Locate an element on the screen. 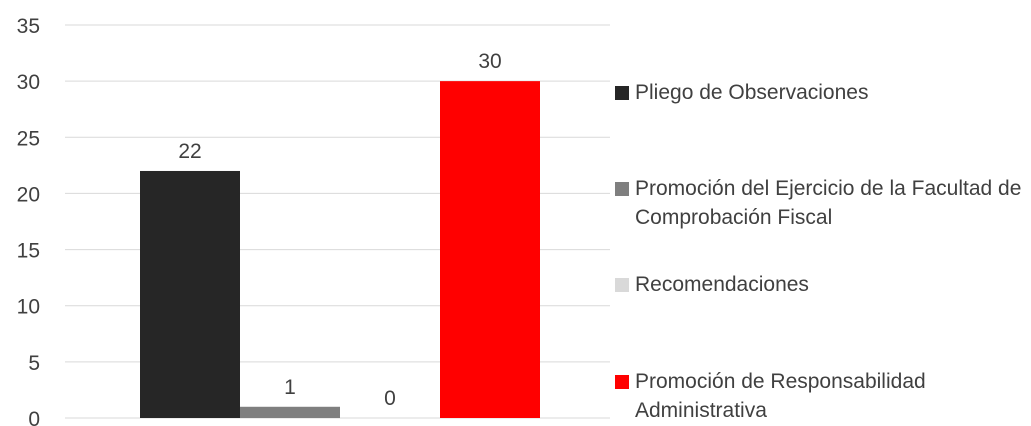  legend-swatch-promocion-responsabilidad is located at coordinates (622, 382).